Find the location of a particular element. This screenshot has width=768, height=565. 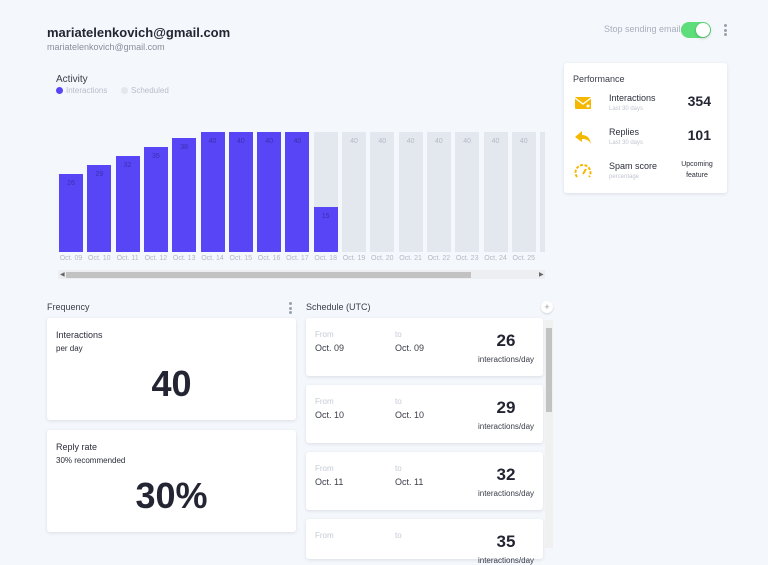

metric-sub: percentage is located at coordinates (624, 177).